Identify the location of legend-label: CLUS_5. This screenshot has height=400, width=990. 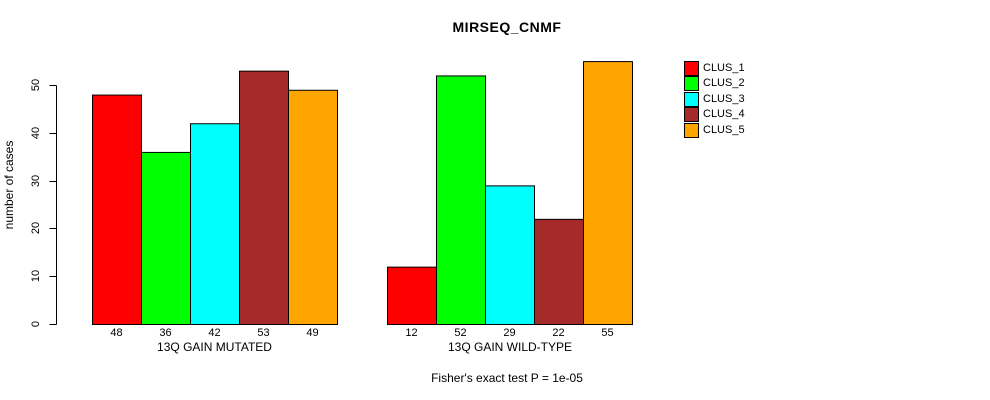
(724, 130).